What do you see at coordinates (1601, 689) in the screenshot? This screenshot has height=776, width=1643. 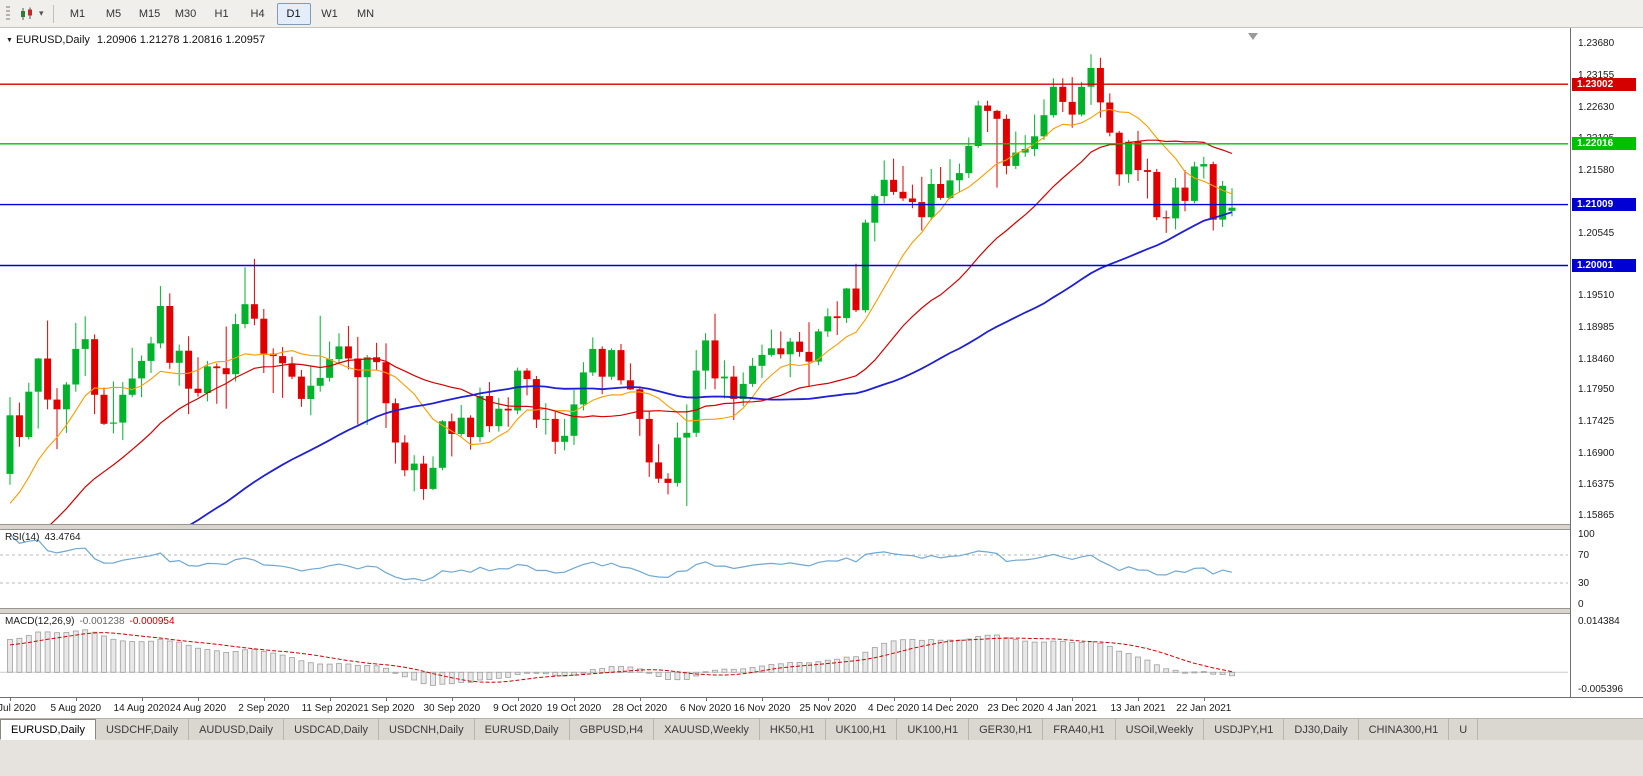 I see `macd-scale-label: -0.005396` at bounding box center [1601, 689].